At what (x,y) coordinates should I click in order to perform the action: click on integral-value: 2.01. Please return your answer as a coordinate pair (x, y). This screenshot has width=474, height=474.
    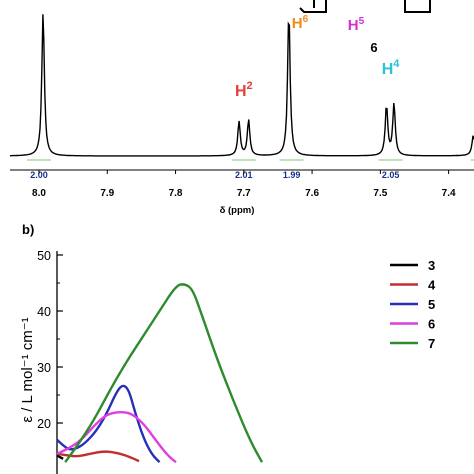
    Looking at the image, I should click on (244, 175).